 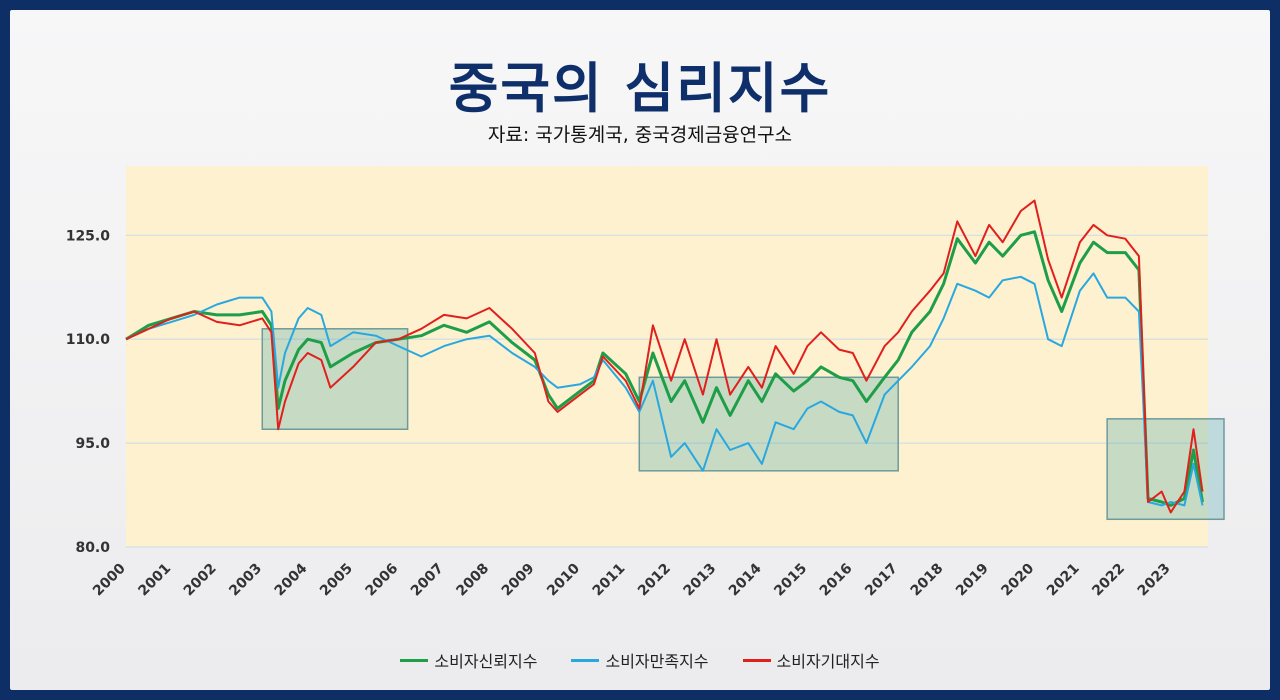 What do you see at coordinates (657, 661) in the screenshot?
I see `legend-label-satisfaction: 소비자만족지수` at bounding box center [657, 661].